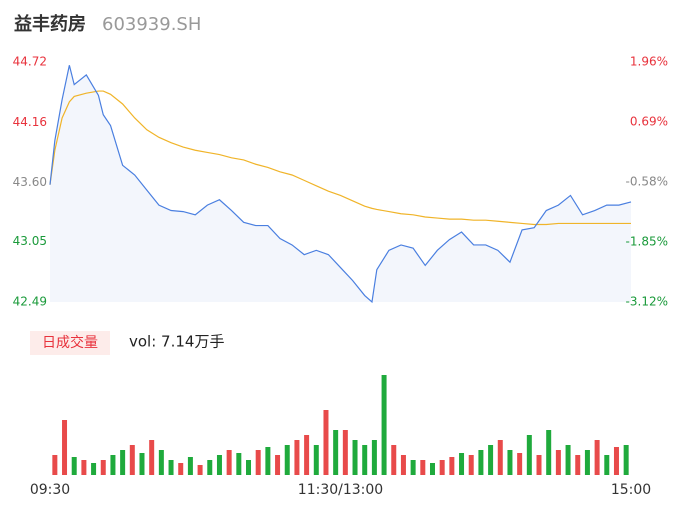  Describe the element at coordinates (30, 122) in the screenshot. I see `y-tick-label: 44.16` at that location.